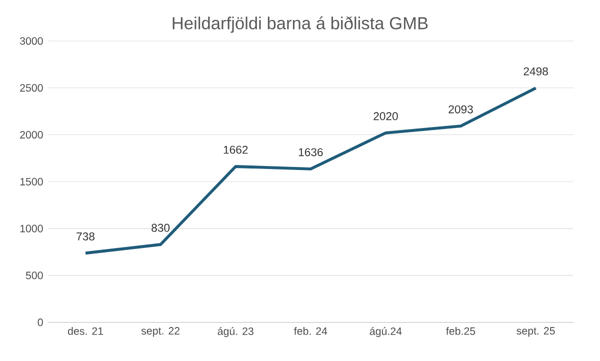 The height and width of the screenshot is (361, 600). I want to click on y-tick-label: 1000, so click(31, 228).